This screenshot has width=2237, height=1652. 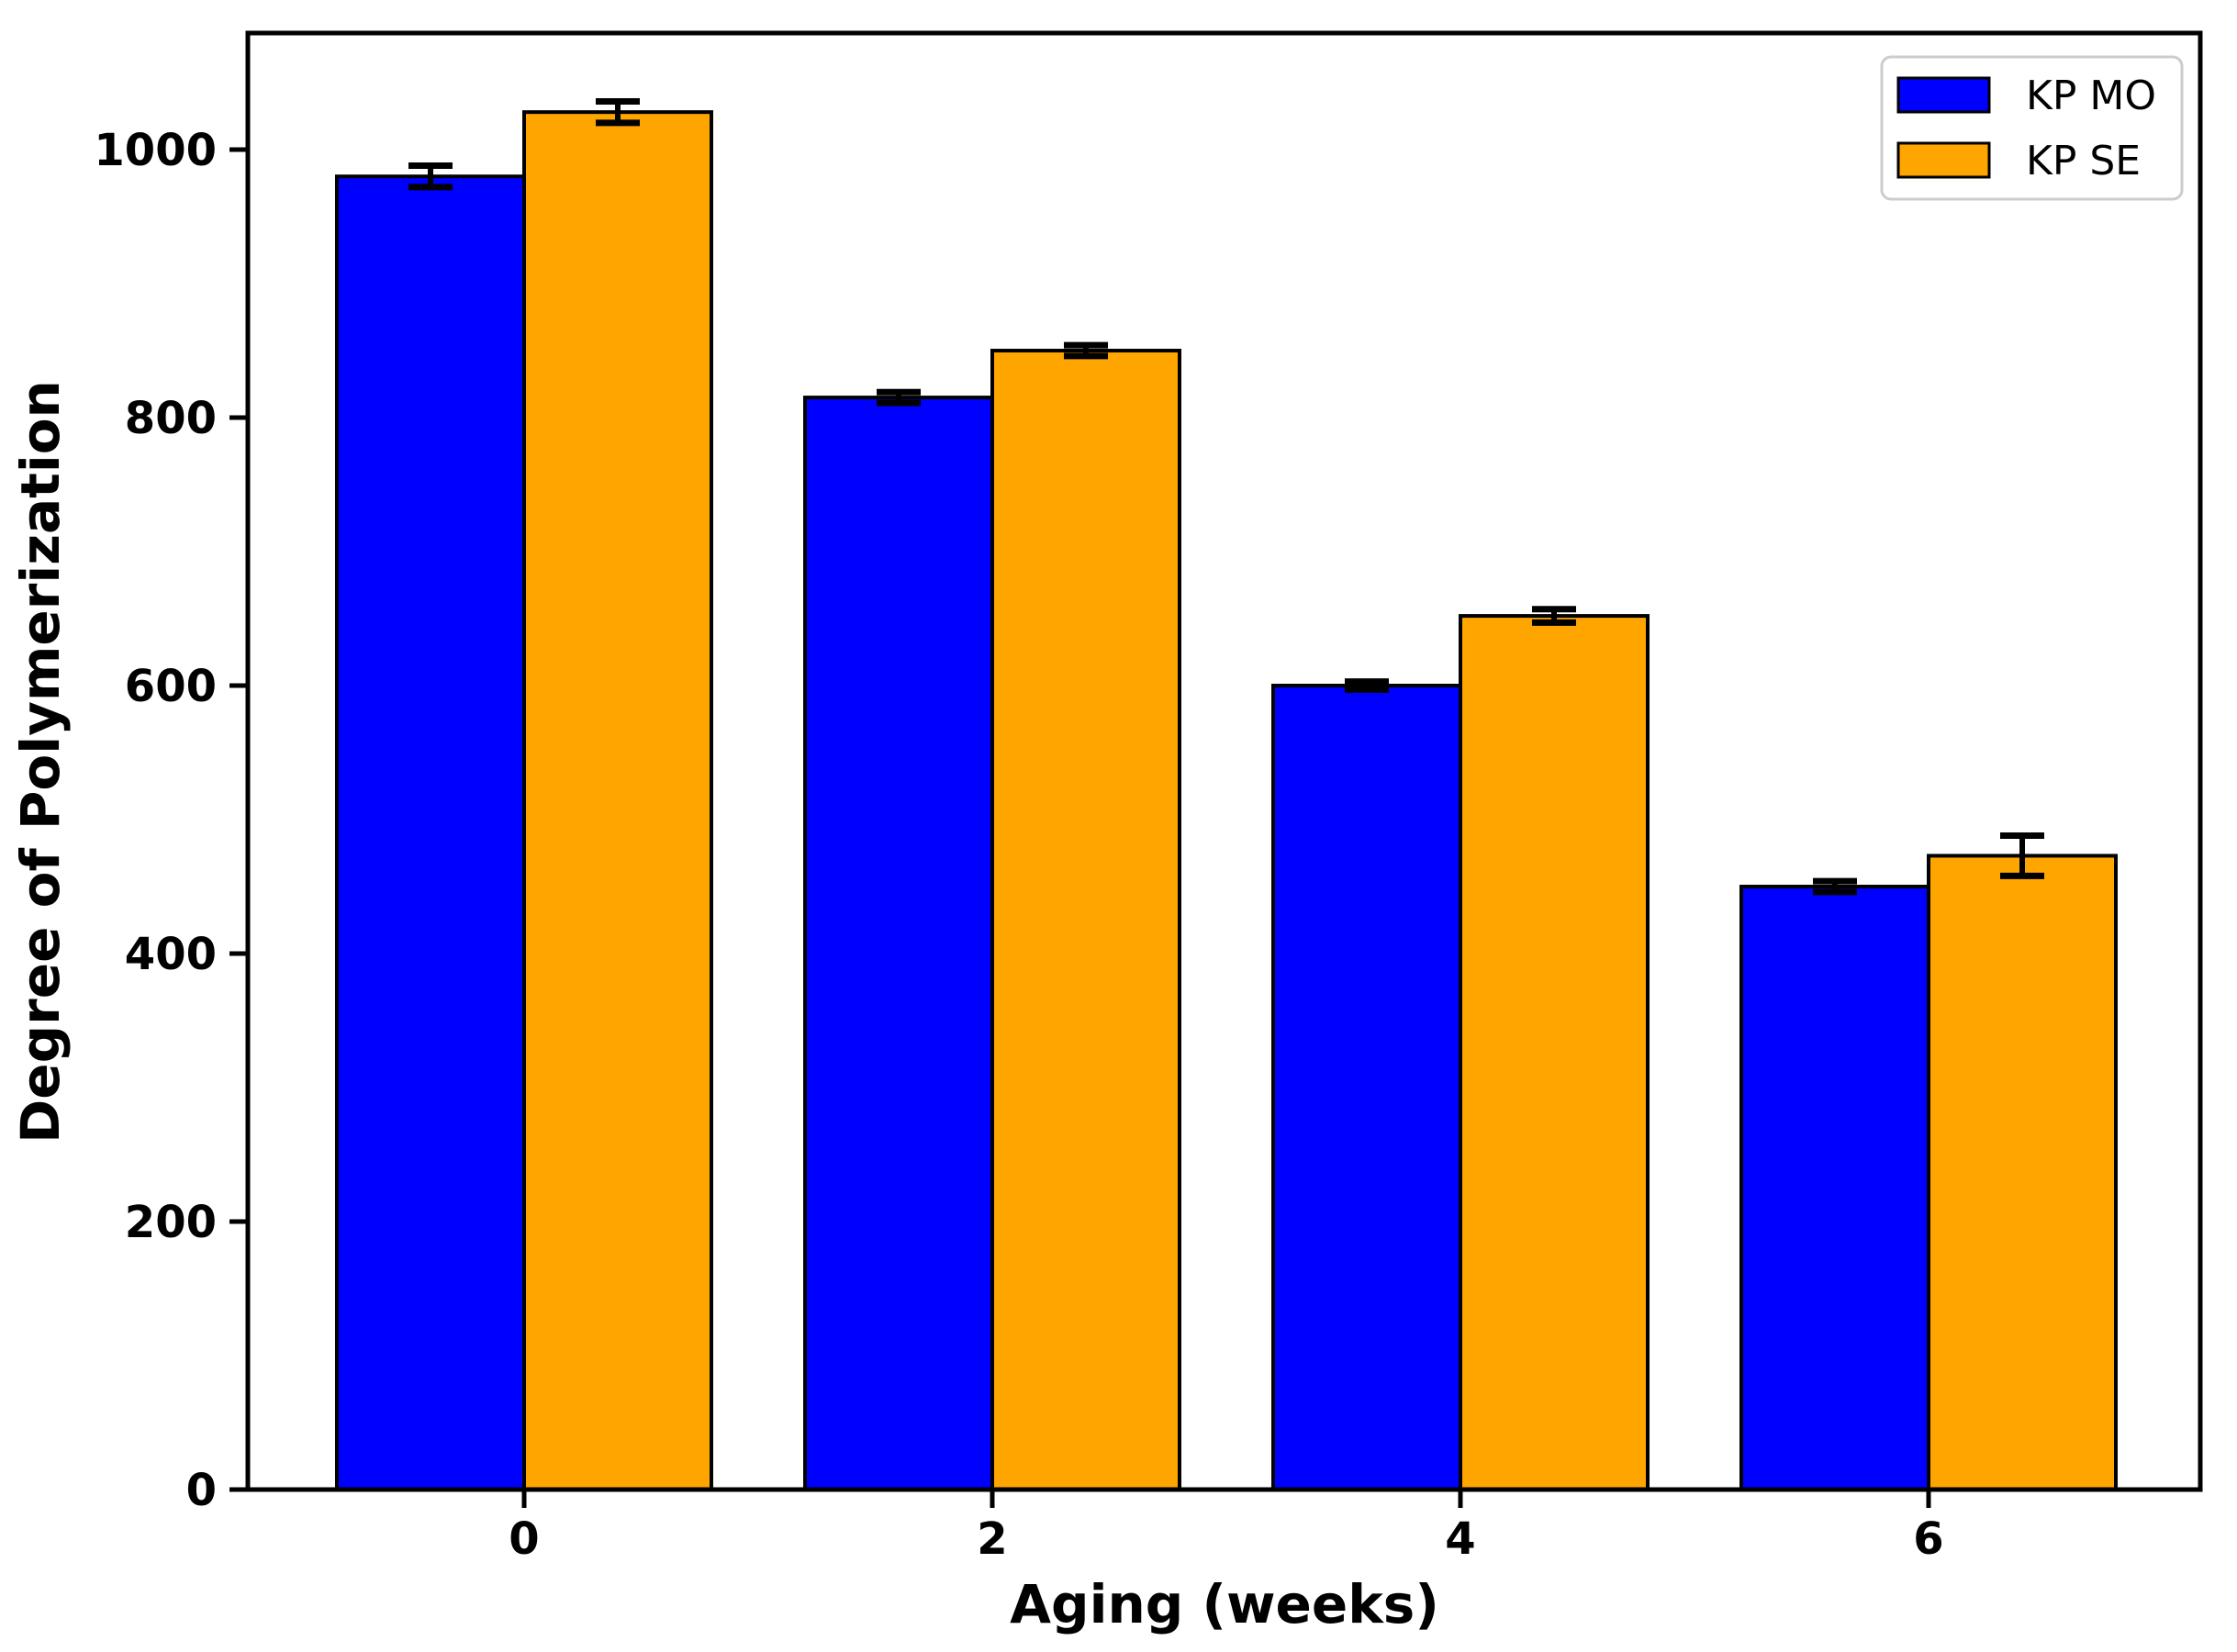 What do you see at coordinates (1224, 1604) in the screenshot?
I see `x-axis-label: Aging (weeks)` at bounding box center [1224, 1604].